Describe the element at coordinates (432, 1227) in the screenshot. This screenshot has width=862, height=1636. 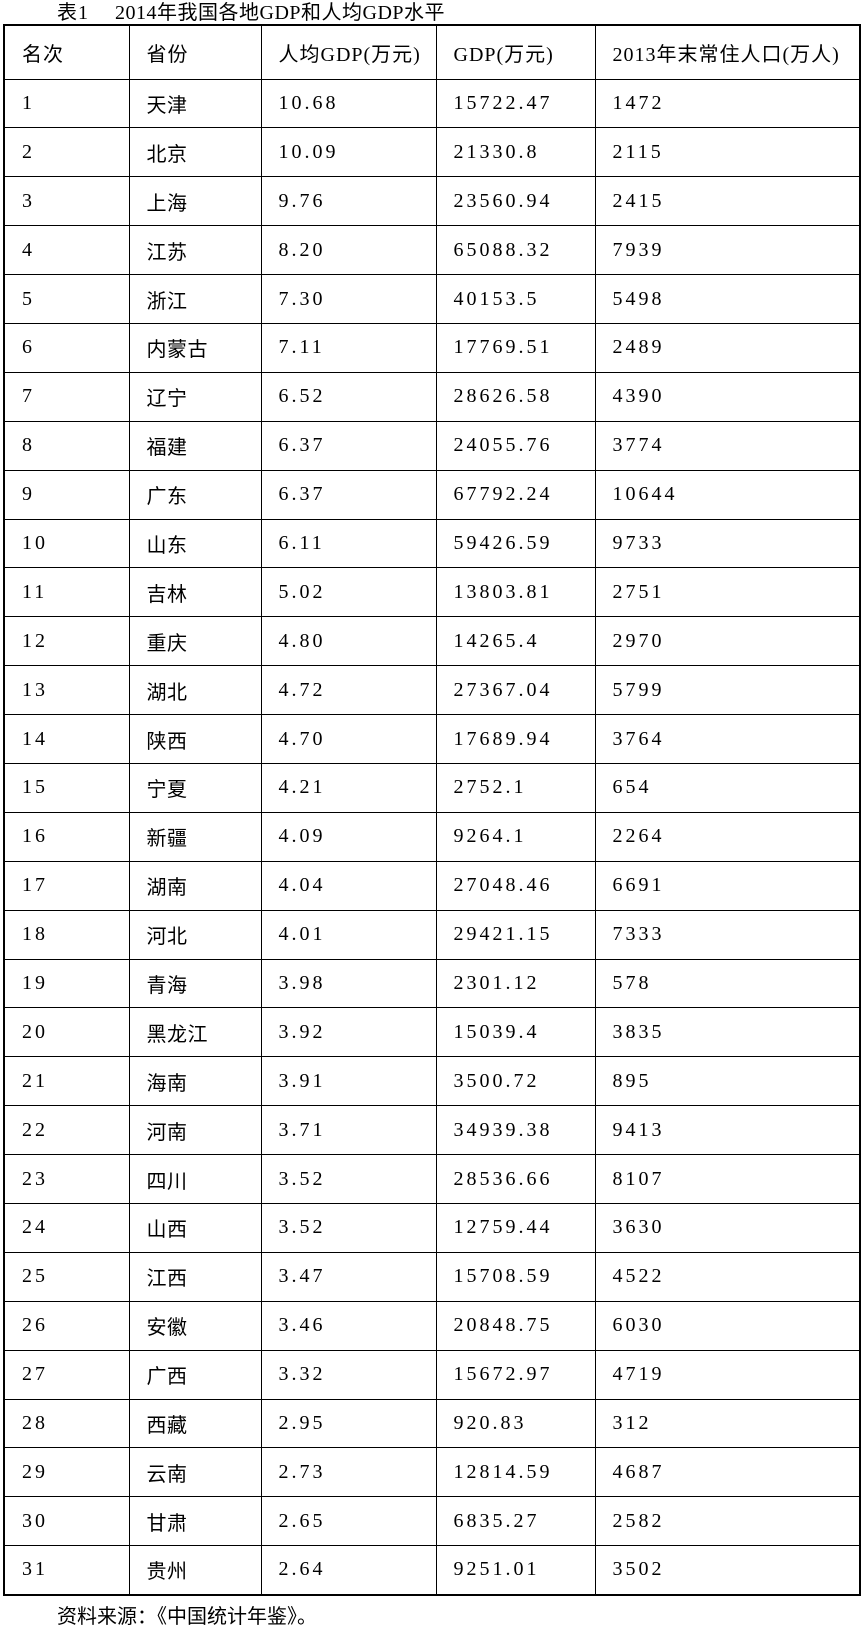
I see `table-row: 24 山西 3.52 12759.44 3630` at that location.